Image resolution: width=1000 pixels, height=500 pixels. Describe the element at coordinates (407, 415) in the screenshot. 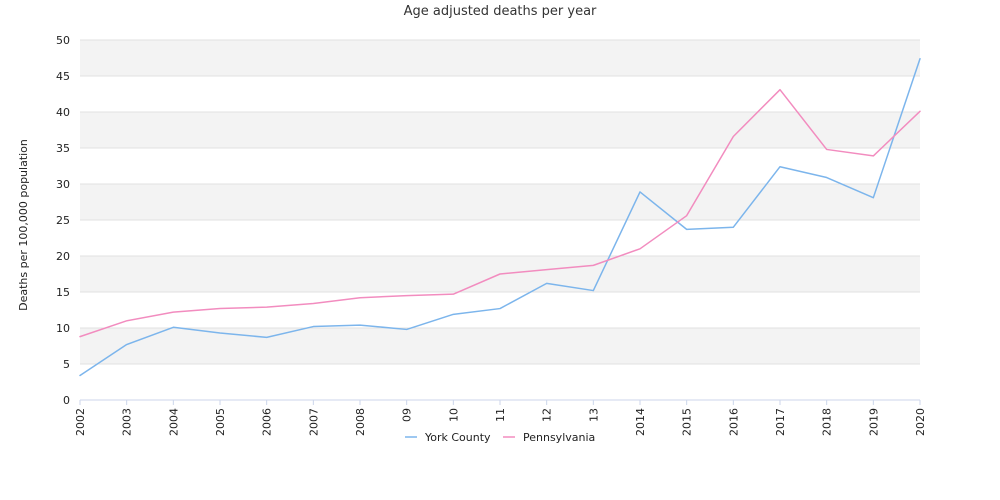

I see `x-tick-label: 09` at that location.